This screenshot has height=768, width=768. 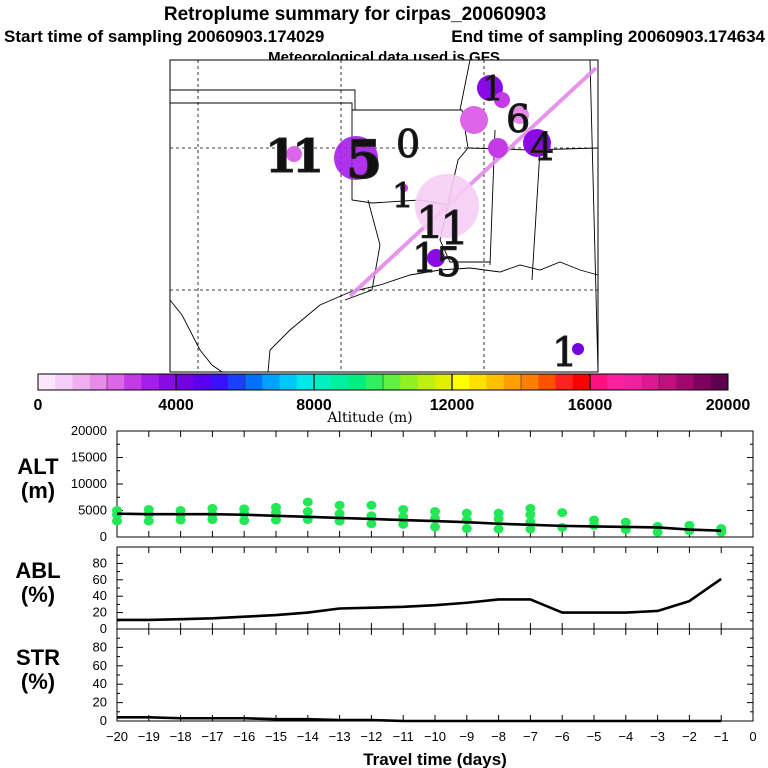 What do you see at coordinates (38, 657) in the screenshot?
I see `y-axis-label: STR` at bounding box center [38, 657].